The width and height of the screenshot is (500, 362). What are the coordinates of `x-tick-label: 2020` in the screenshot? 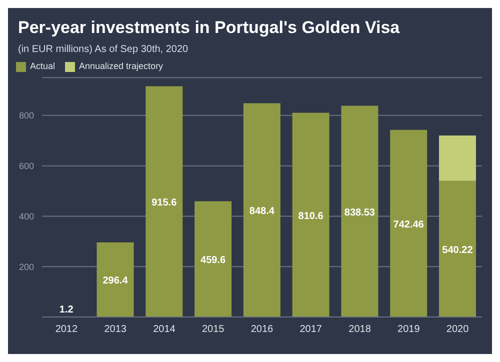 It's located at (458, 330).